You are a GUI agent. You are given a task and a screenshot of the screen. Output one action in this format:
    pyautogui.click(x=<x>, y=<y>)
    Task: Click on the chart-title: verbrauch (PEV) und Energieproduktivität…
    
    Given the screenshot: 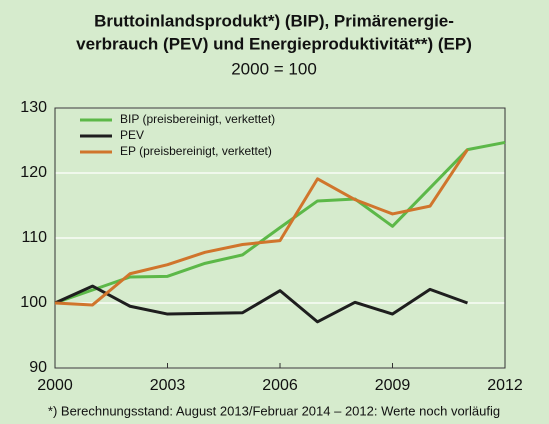 What is the action you would take?
    pyautogui.click(x=274, y=43)
    